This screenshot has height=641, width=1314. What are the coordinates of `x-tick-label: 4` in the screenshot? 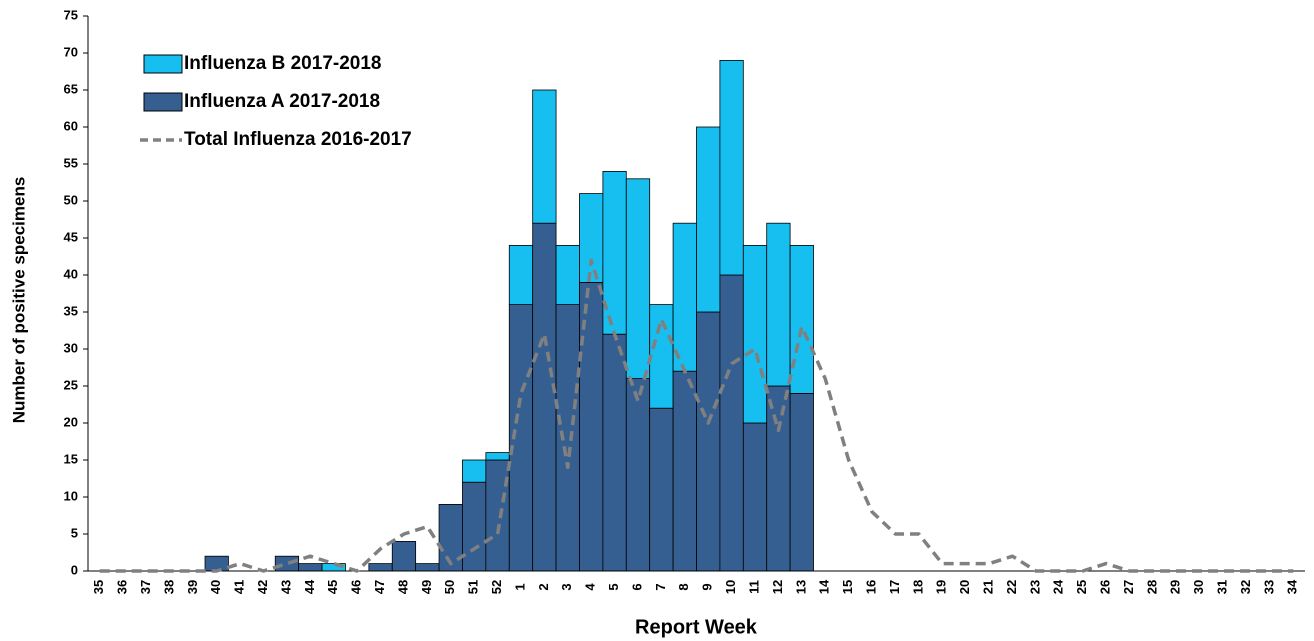 It's located at (590, 587).